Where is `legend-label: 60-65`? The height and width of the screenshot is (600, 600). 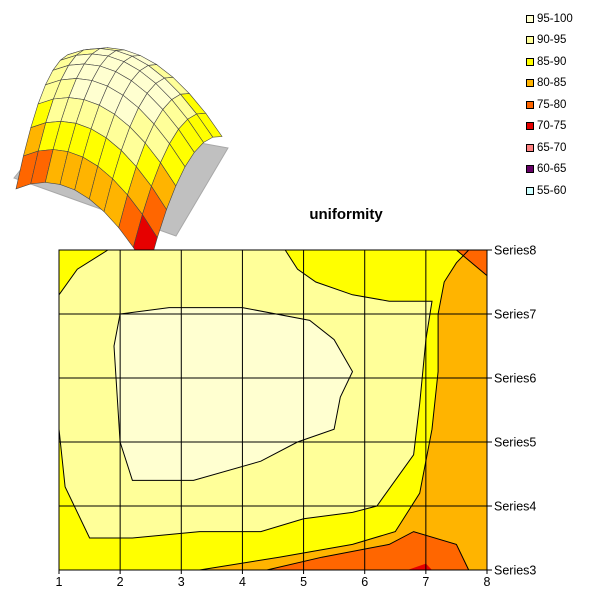 legend-label: 60-65 is located at coordinates (552, 169).